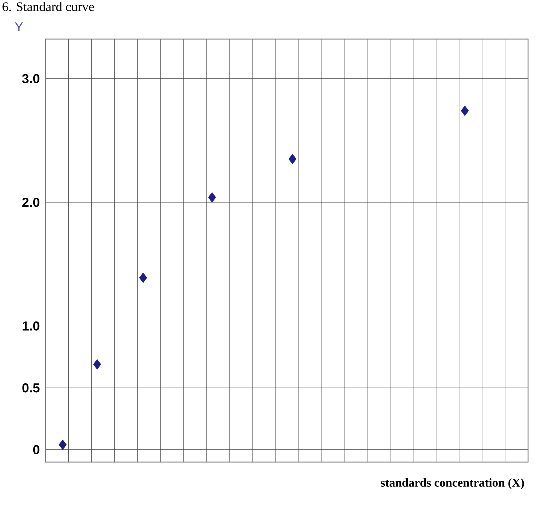 This screenshot has width=547, height=507. Describe the element at coordinates (19, 27) in the screenshot. I see `y-axis-title: Y` at that location.